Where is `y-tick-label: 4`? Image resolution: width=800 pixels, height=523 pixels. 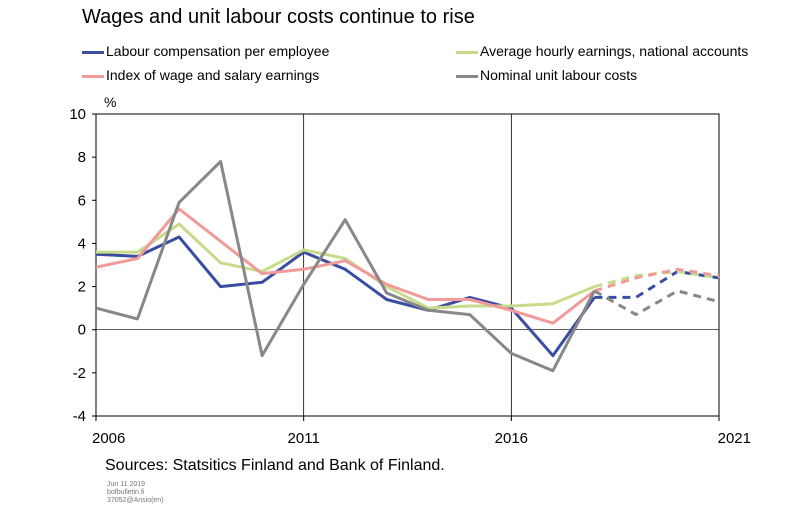 y-tick-label: 4 is located at coordinates (82, 243).